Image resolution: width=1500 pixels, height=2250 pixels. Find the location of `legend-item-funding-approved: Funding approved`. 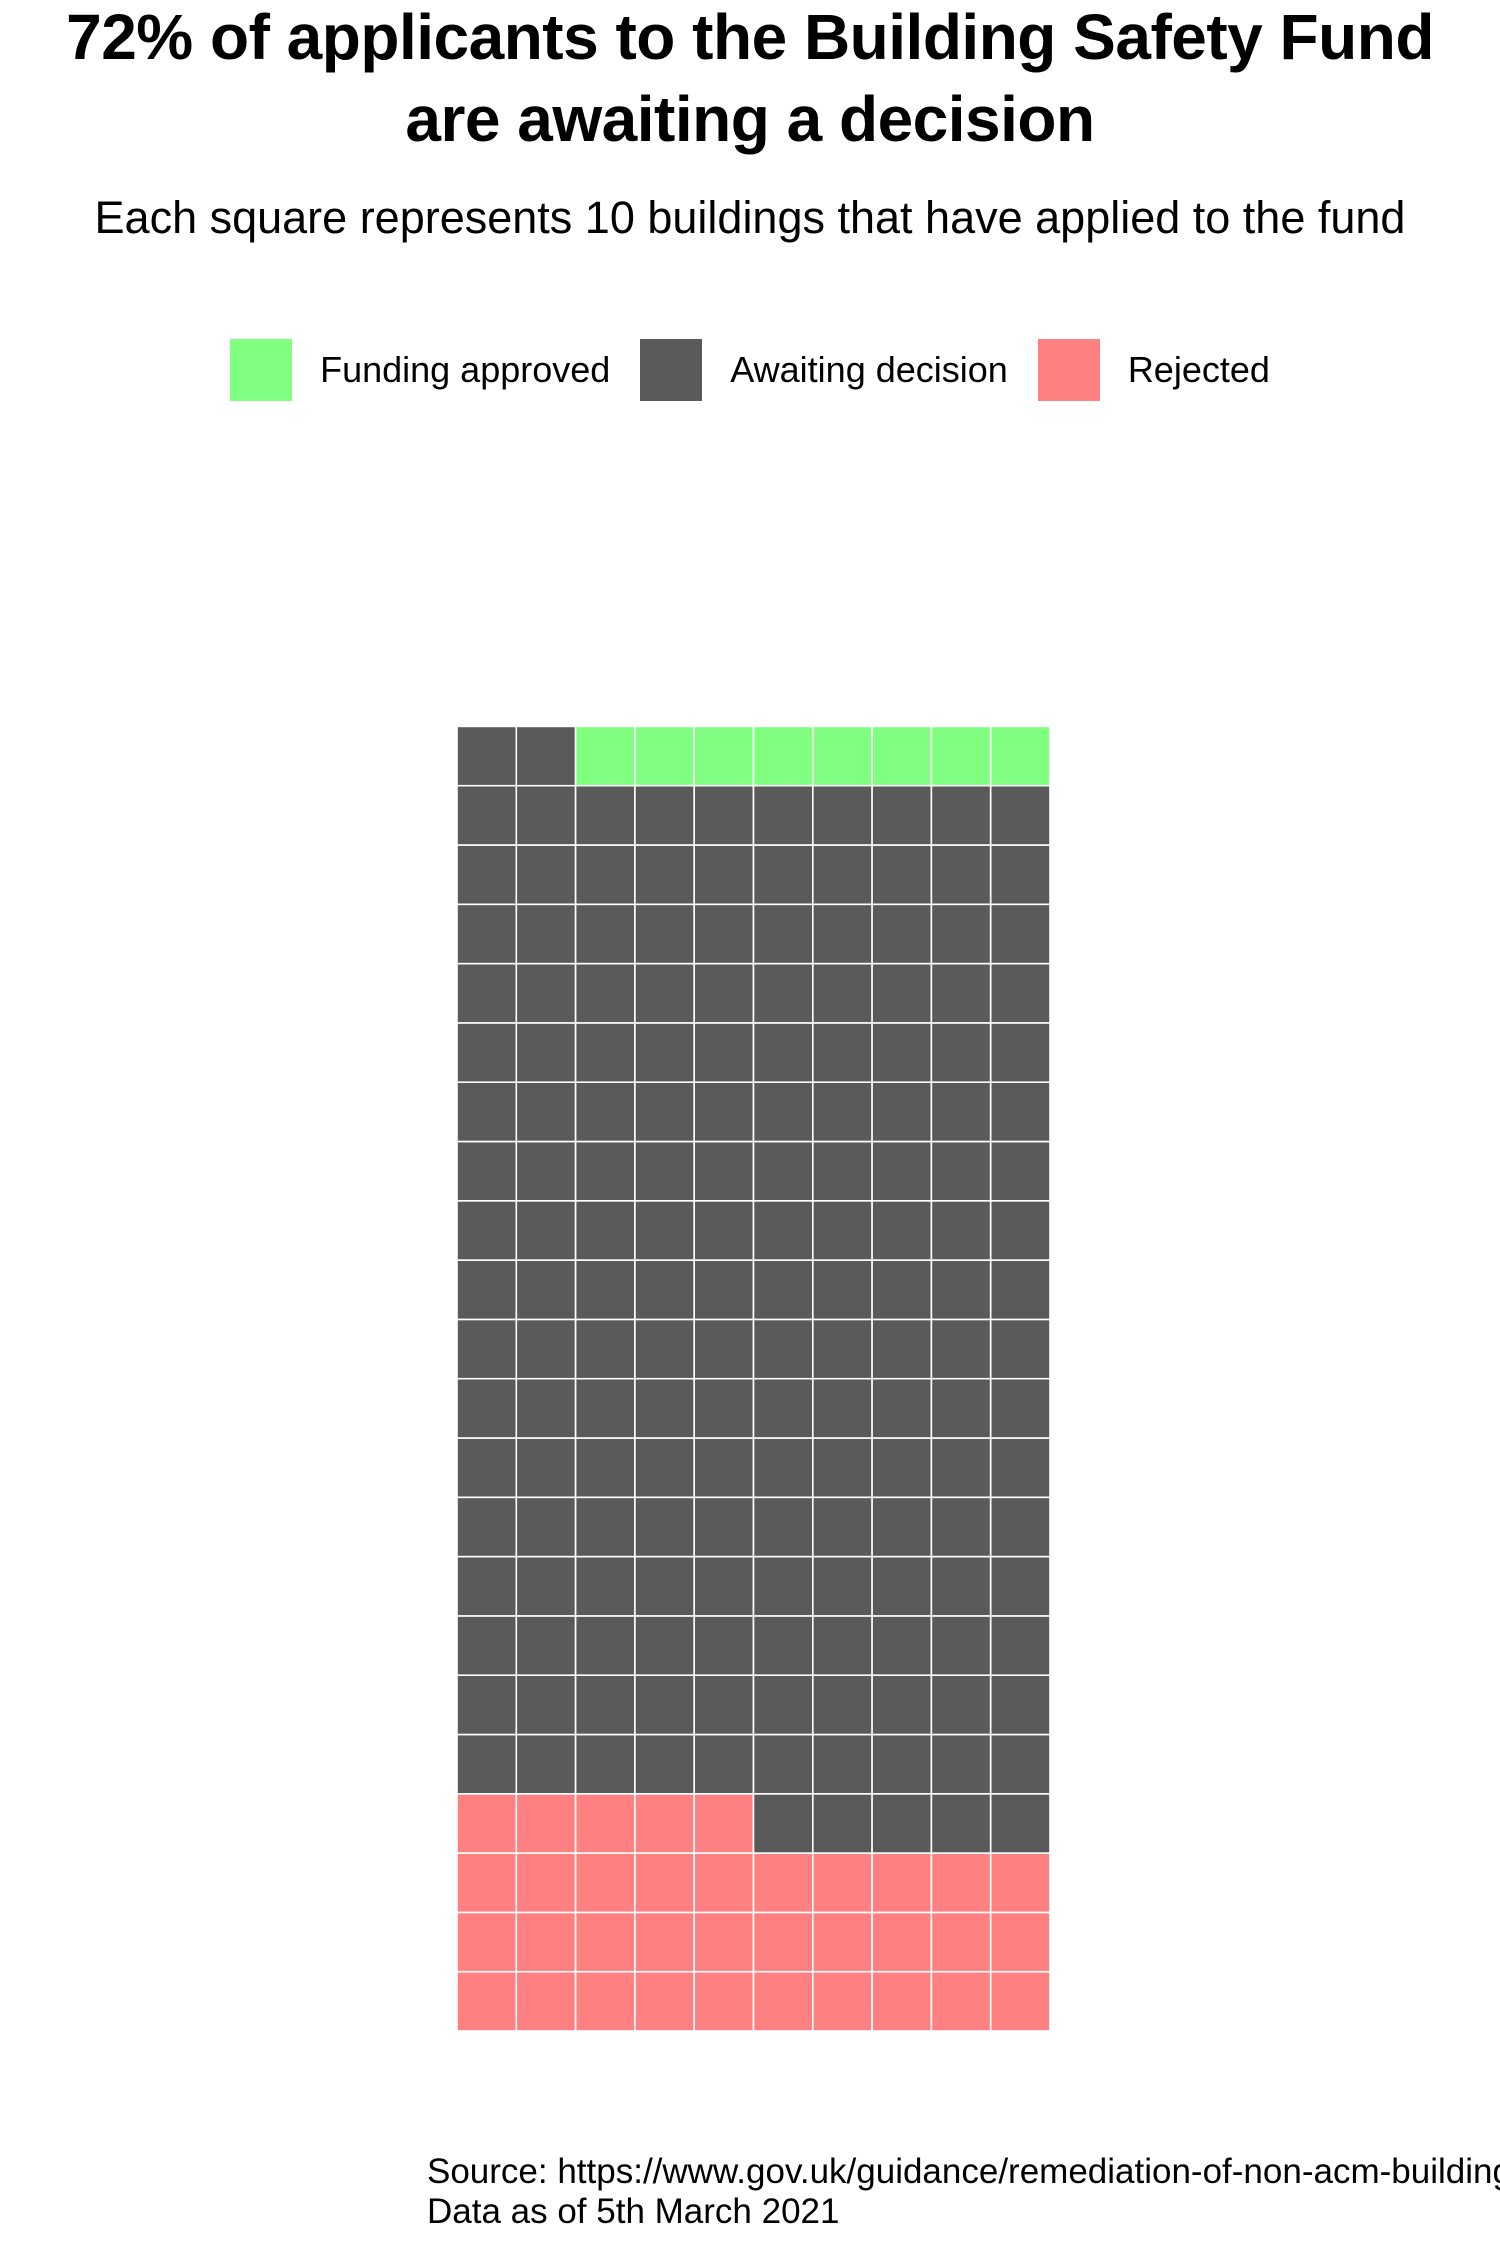

legend-item-funding-approved: Funding approved is located at coordinates (420, 370).